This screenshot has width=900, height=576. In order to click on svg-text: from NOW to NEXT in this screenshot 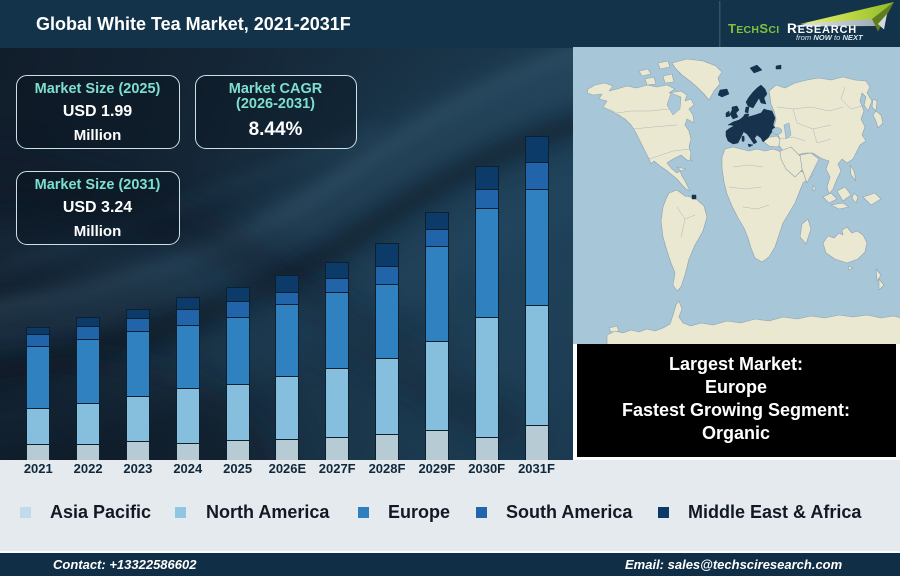, I will do `click(830, 37)`.